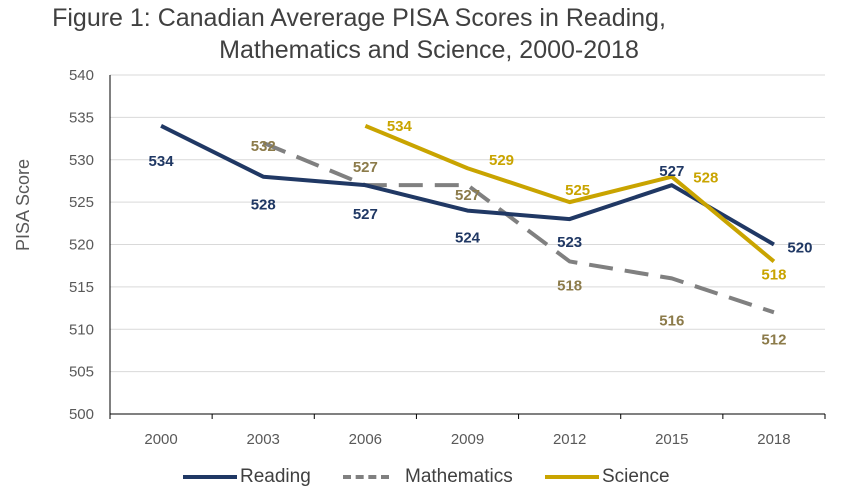  I want to click on data-label-reading-2012: 523, so click(569, 242).